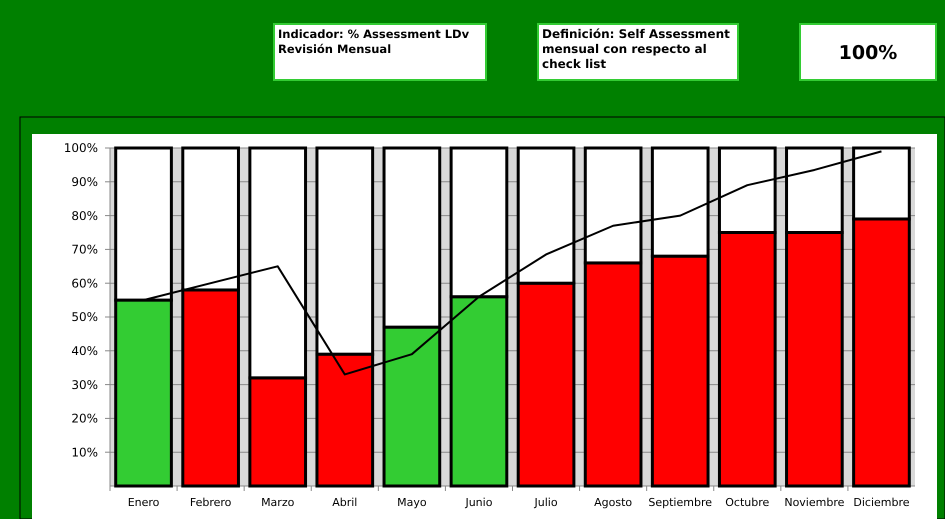 Image resolution: width=945 pixels, height=519 pixels. What do you see at coordinates (680, 502) in the screenshot?
I see `x-tick-label: Septiembre` at bounding box center [680, 502].